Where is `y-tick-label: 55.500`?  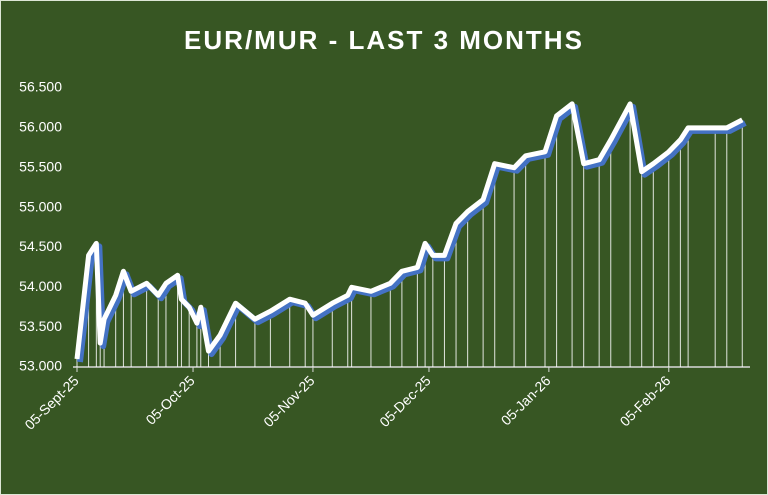
y-tick-label: 55.500 is located at coordinates (40, 166).